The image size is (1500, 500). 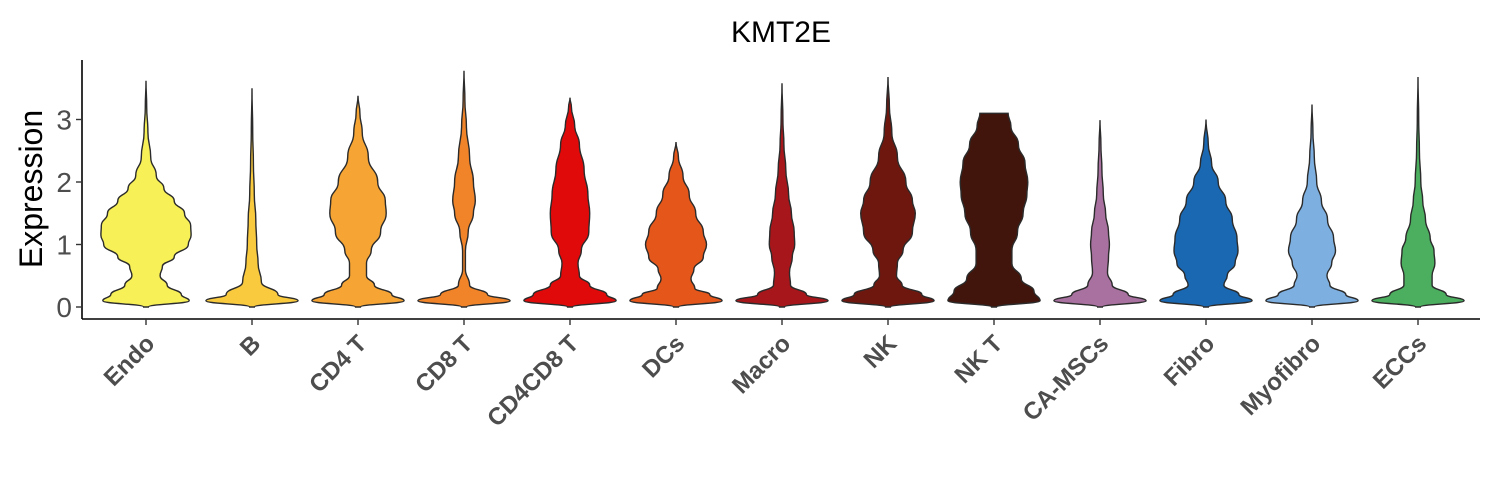 I want to click on violin-cd4-t, so click(x=358, y=201).